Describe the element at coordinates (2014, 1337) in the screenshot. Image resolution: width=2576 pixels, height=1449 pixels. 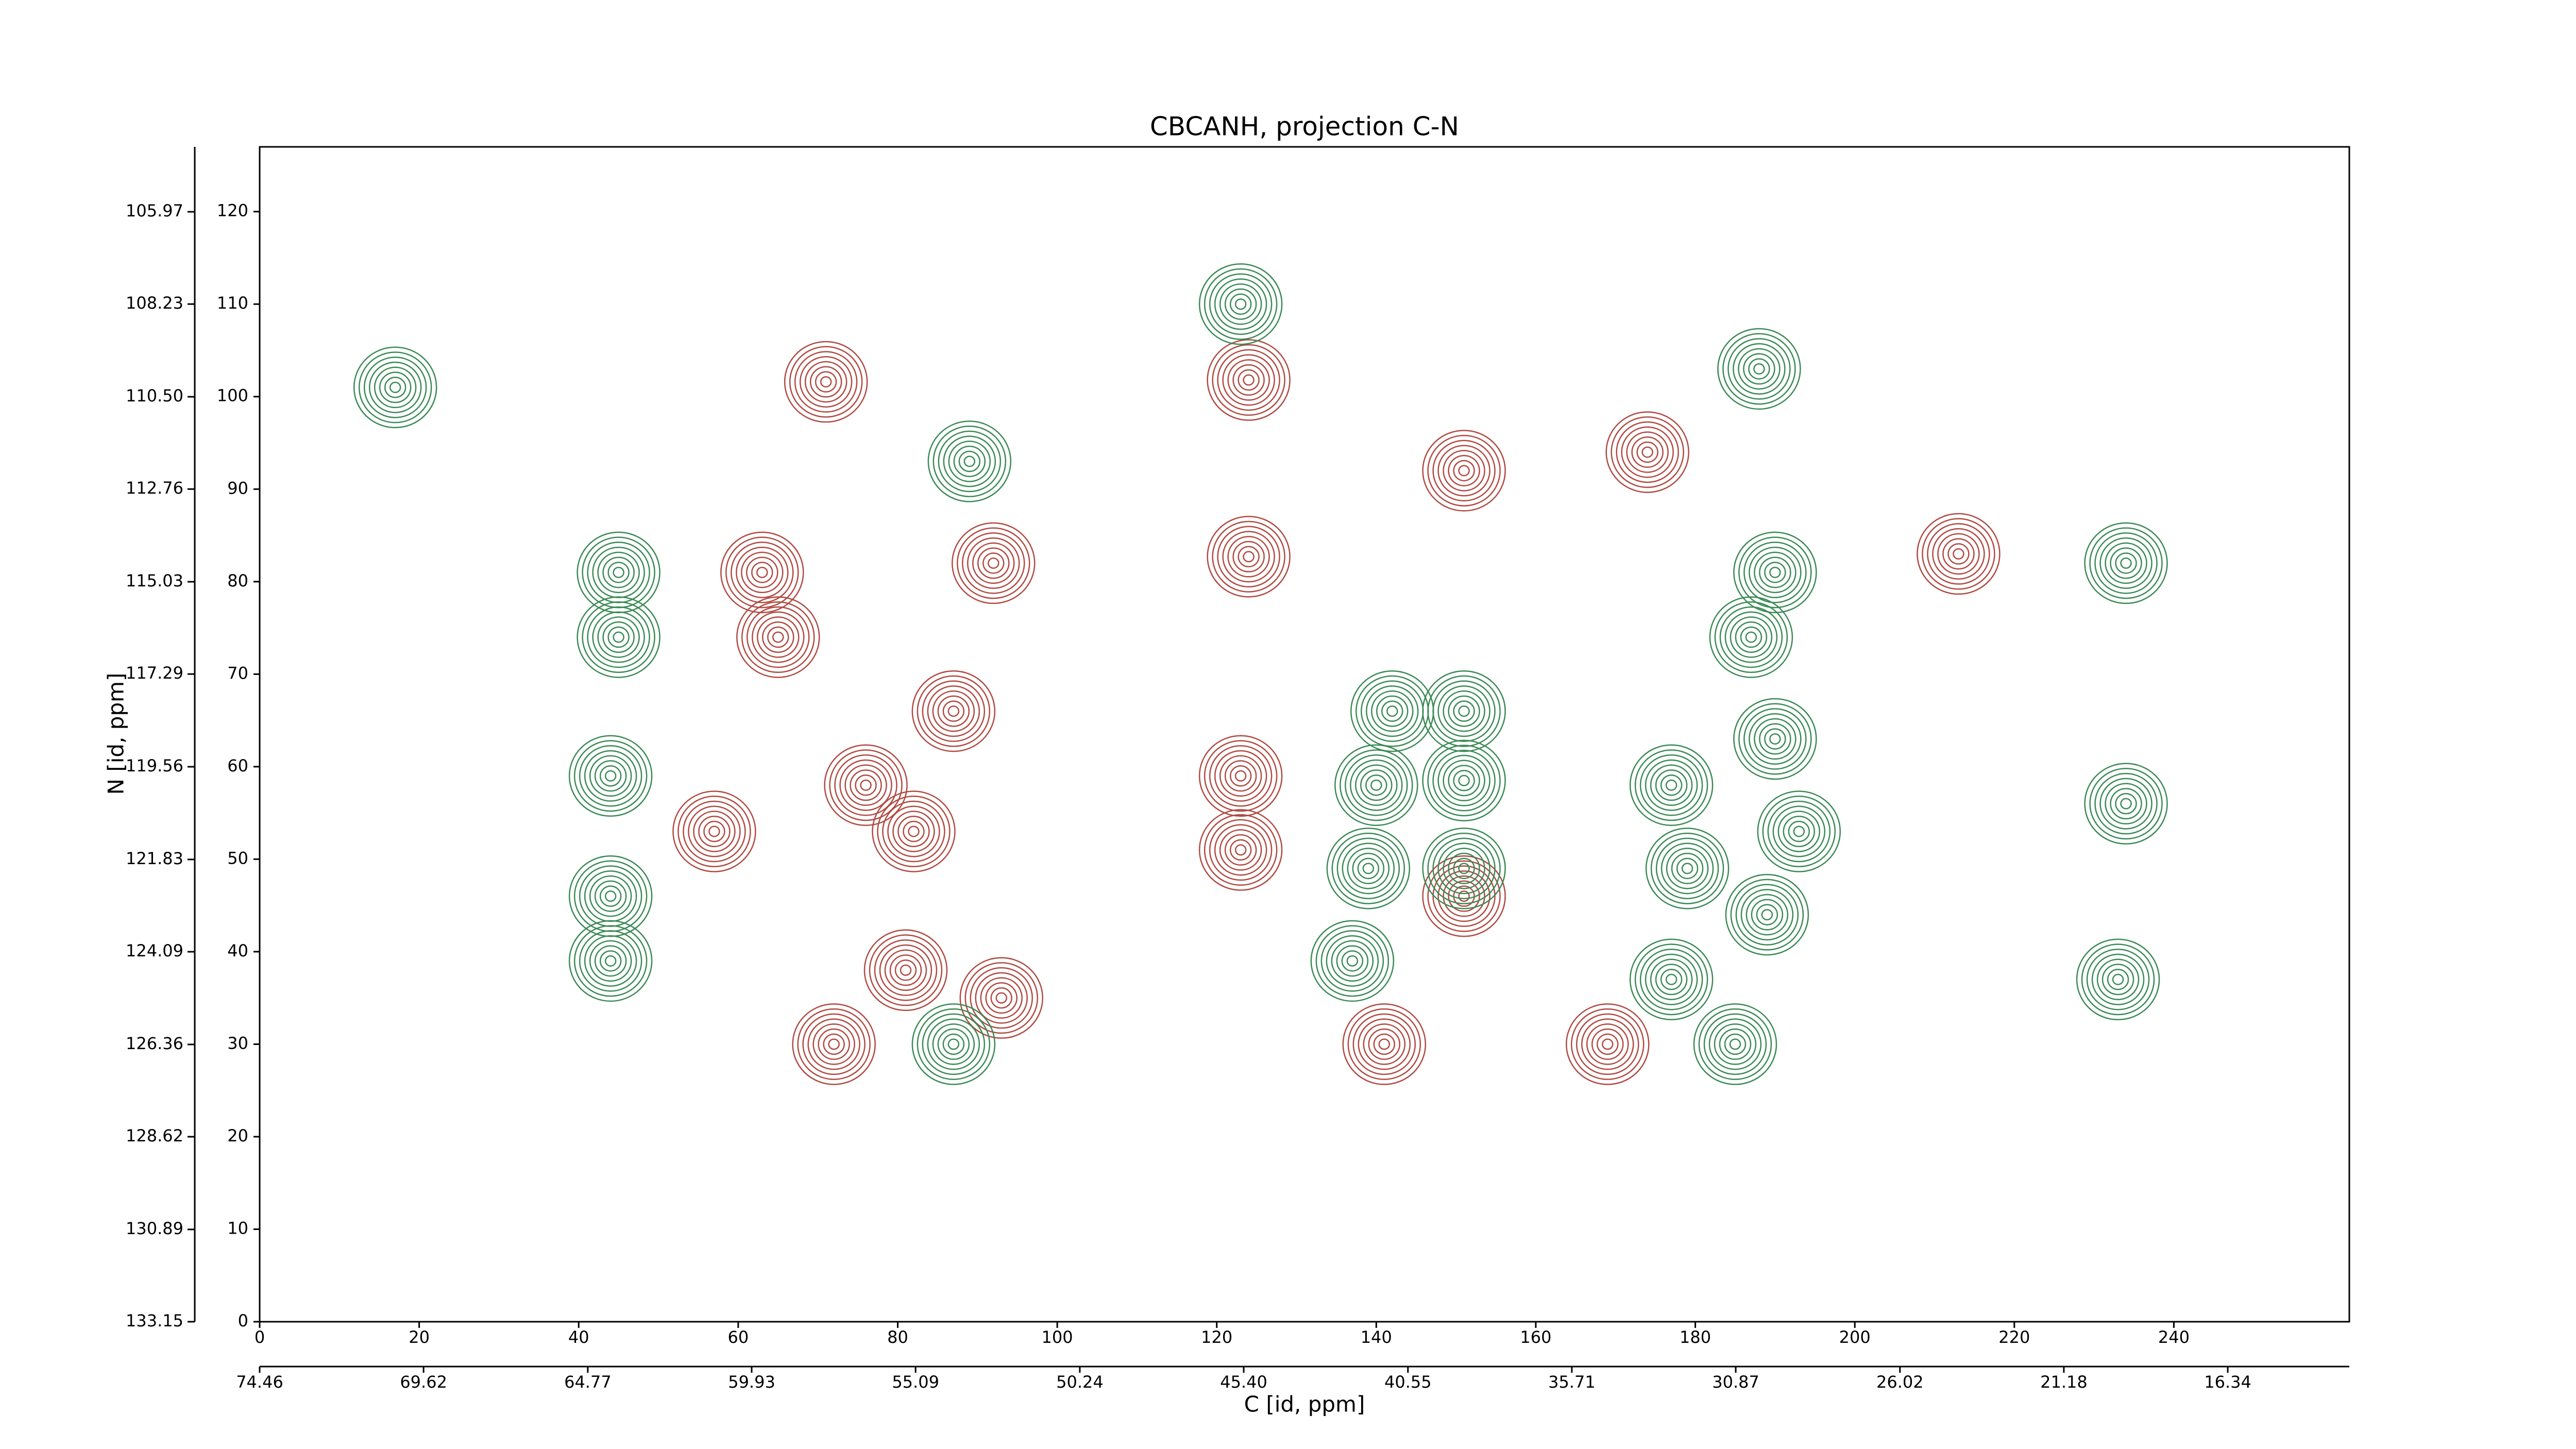
I see `x-tick-label: 220` at that location.